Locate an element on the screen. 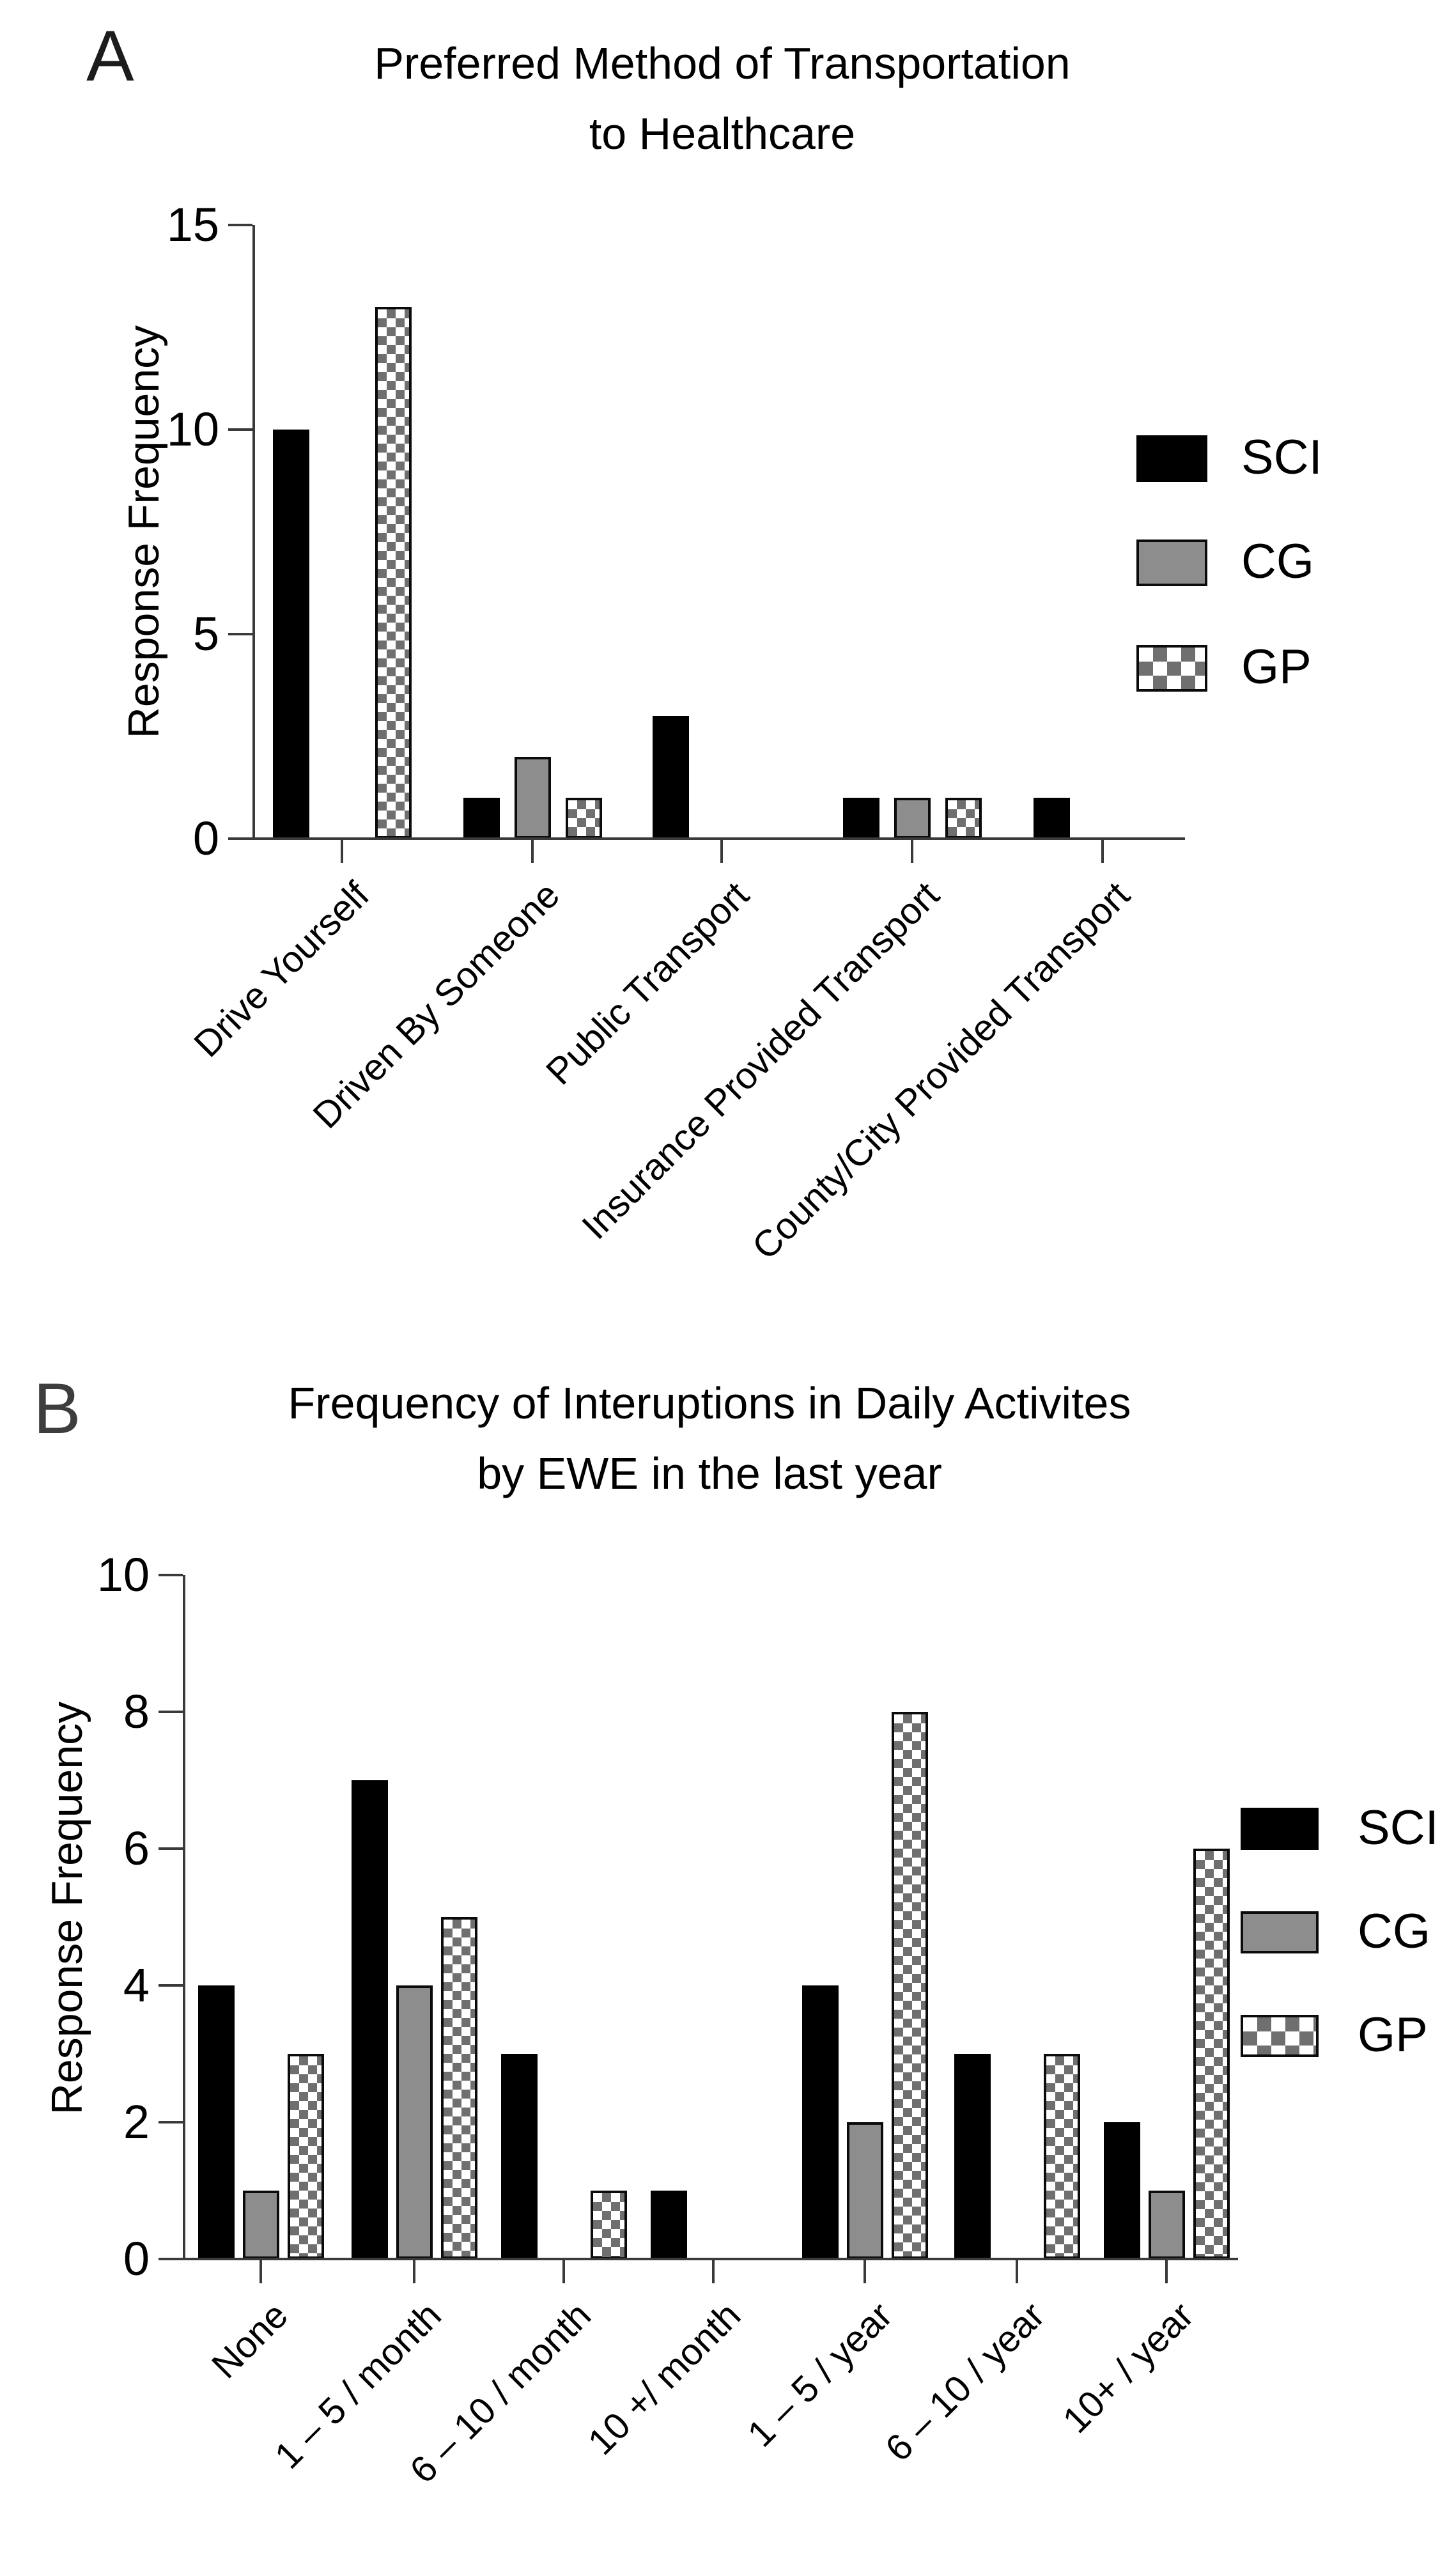 The height and width of the screenshot is (2562, 1456). y-tick-label: 8 is located at coordinates (136, 1711).